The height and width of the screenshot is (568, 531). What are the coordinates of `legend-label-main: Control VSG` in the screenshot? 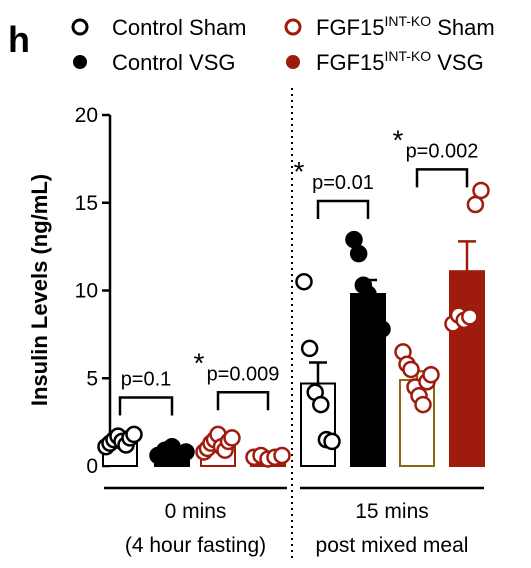 It's located at (174, 62).